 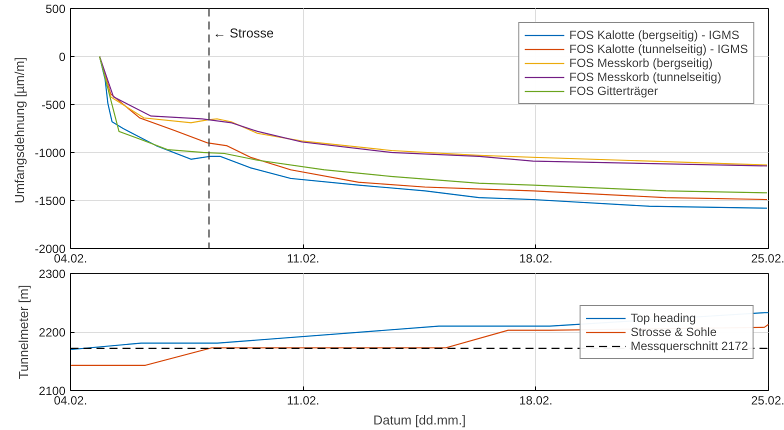 What do you see at coordinates (55, 9) in the screenshot?
I see `y-tick-label: 500` at bounding box center [55, 9].